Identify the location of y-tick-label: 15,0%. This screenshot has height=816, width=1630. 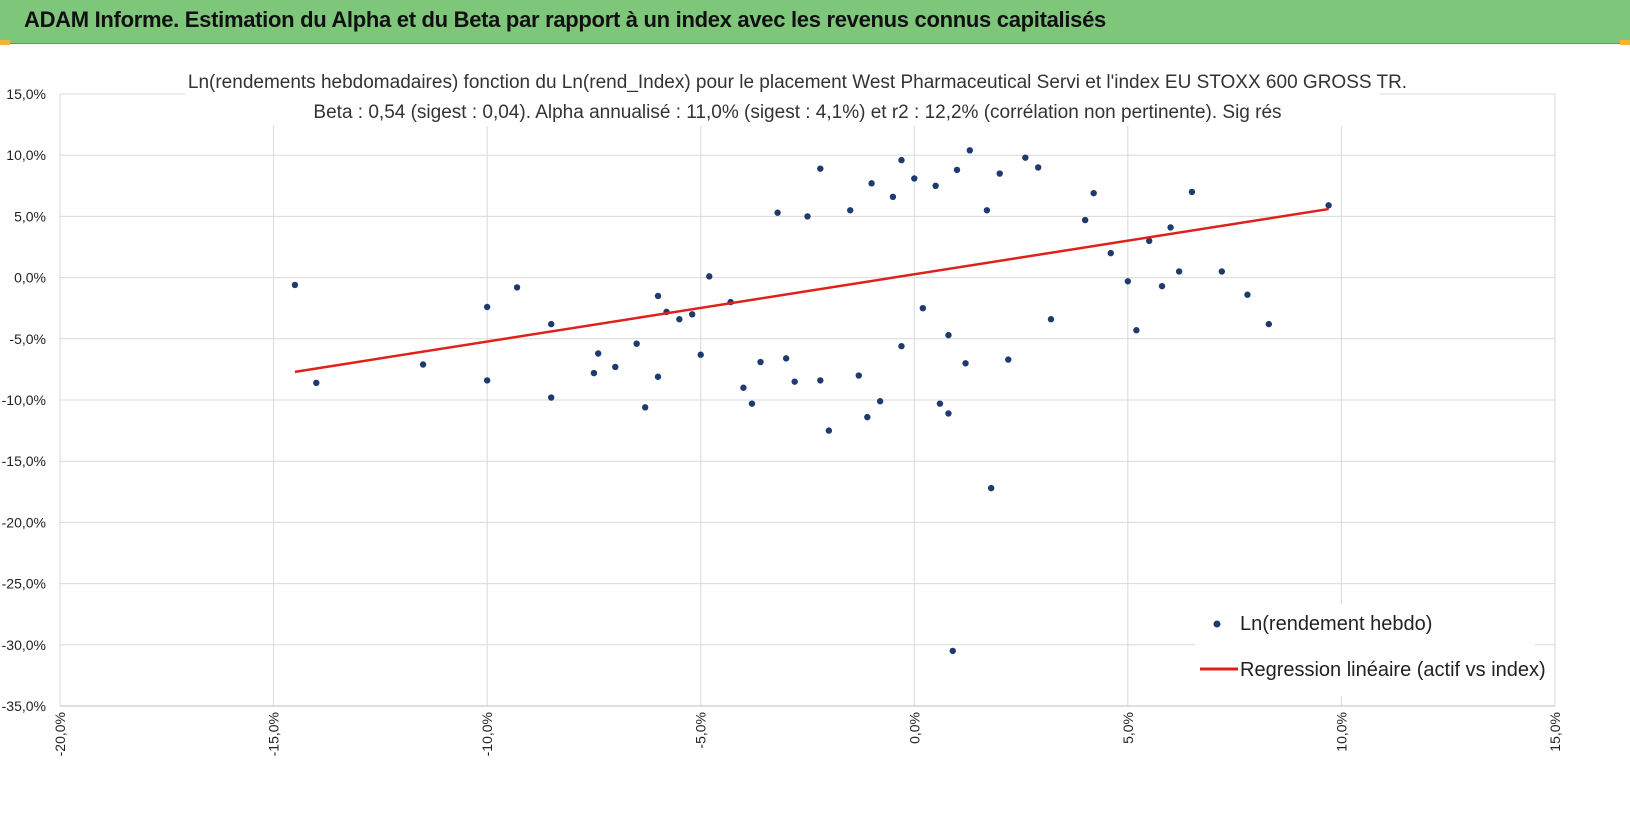
(26, 94).